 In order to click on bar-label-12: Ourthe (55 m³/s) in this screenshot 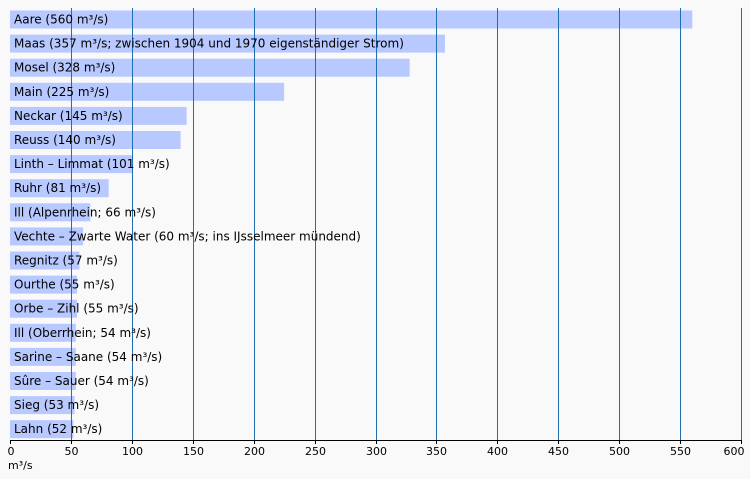, I will do `click(64, 285)`.